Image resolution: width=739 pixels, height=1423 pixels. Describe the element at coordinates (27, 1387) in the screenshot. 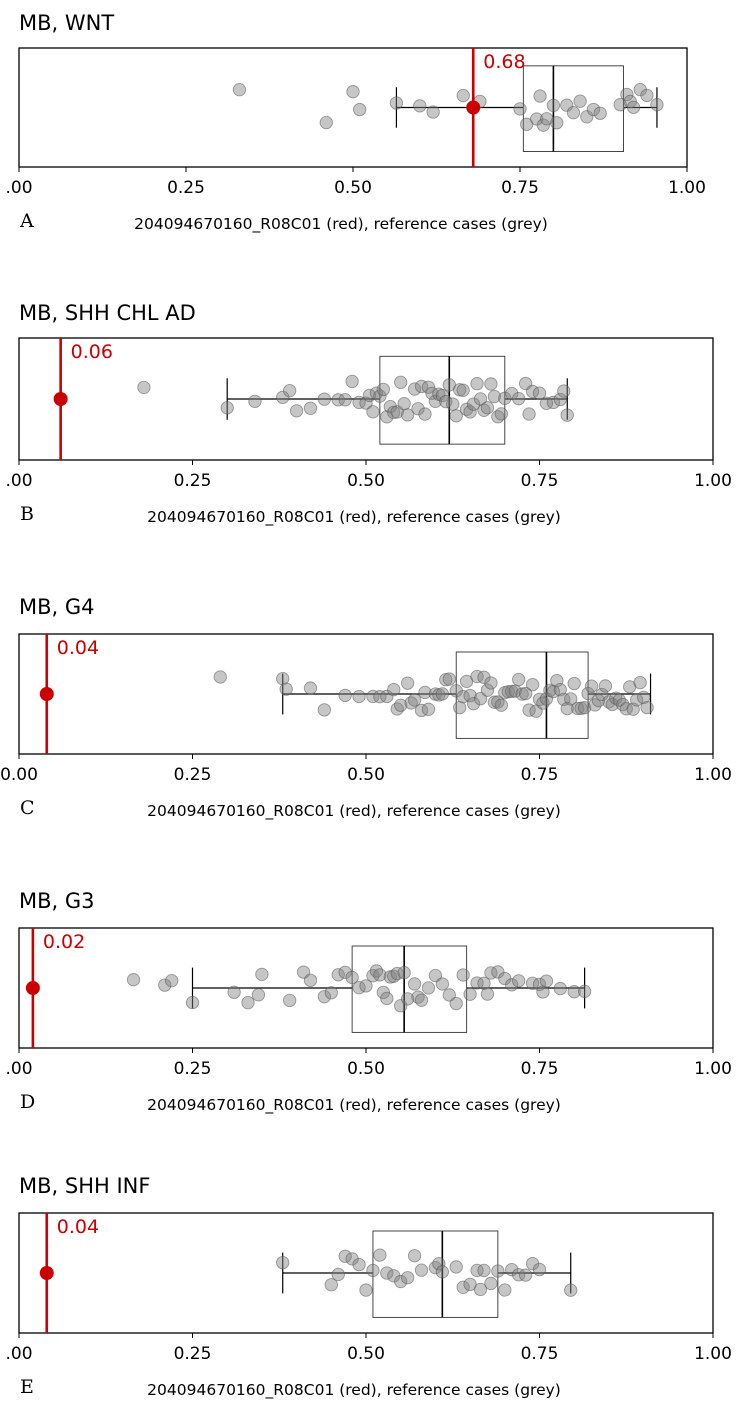

I see `panel-letter: E` at that location.